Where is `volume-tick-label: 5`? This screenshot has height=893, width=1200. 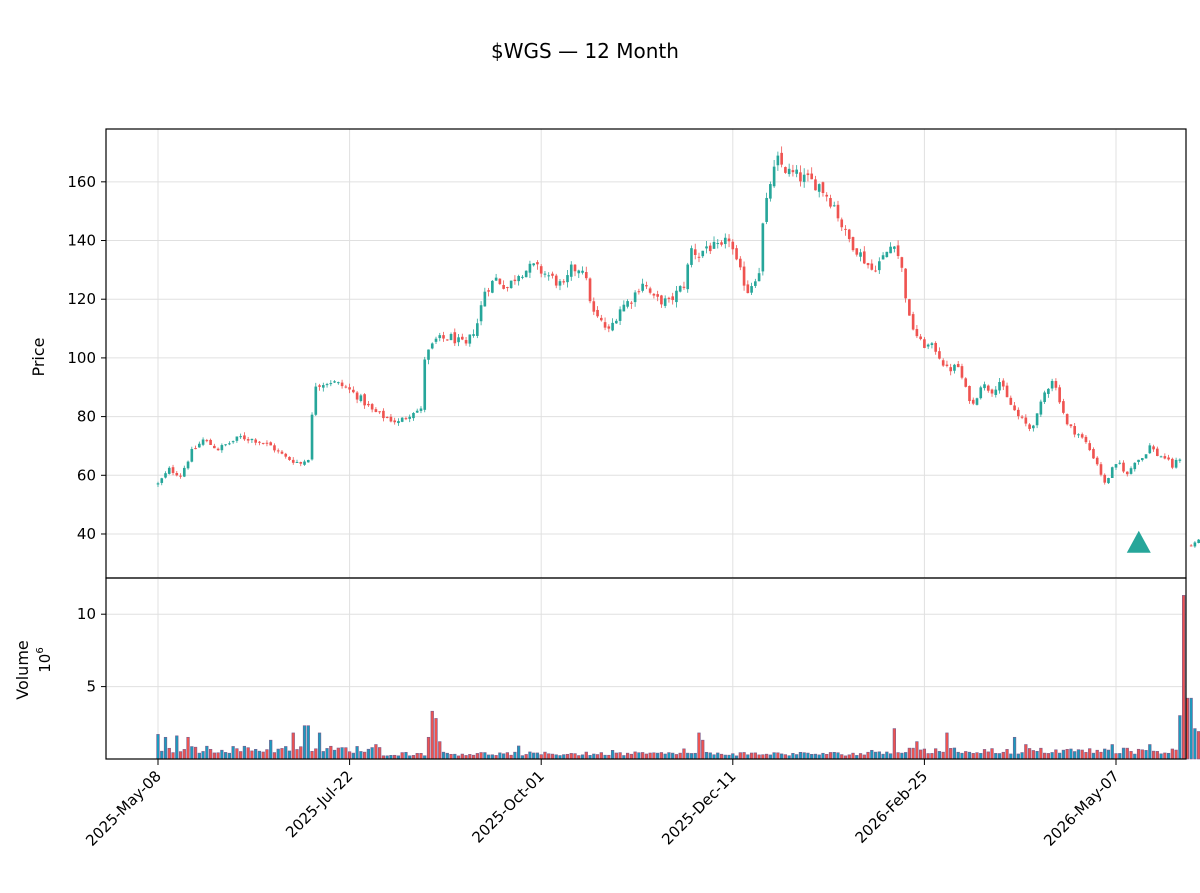 volume-tick-label: 5 is located at coordinates (91, 687).